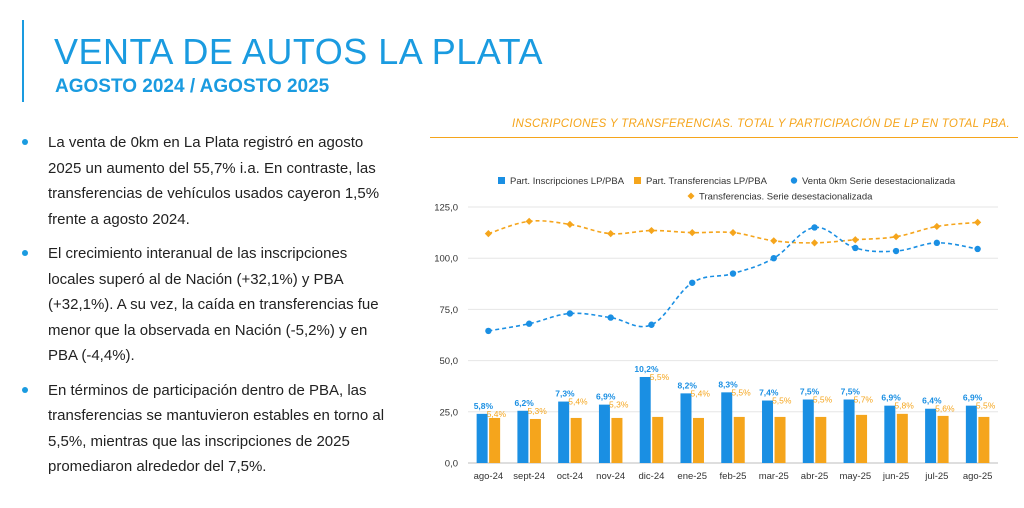  I want to click on data-label-inscripciones: 10,2%, so click(646, 369).